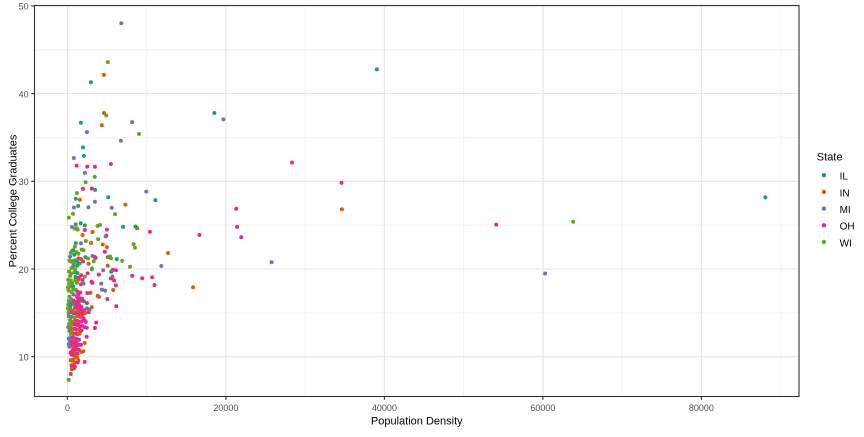 Image resolution: width=864 pixels, height=437 pixels. What do you see at coordinates (844, 177) in the screenshot?
I see `svg-text: IL` at bounding box center [844, 177].